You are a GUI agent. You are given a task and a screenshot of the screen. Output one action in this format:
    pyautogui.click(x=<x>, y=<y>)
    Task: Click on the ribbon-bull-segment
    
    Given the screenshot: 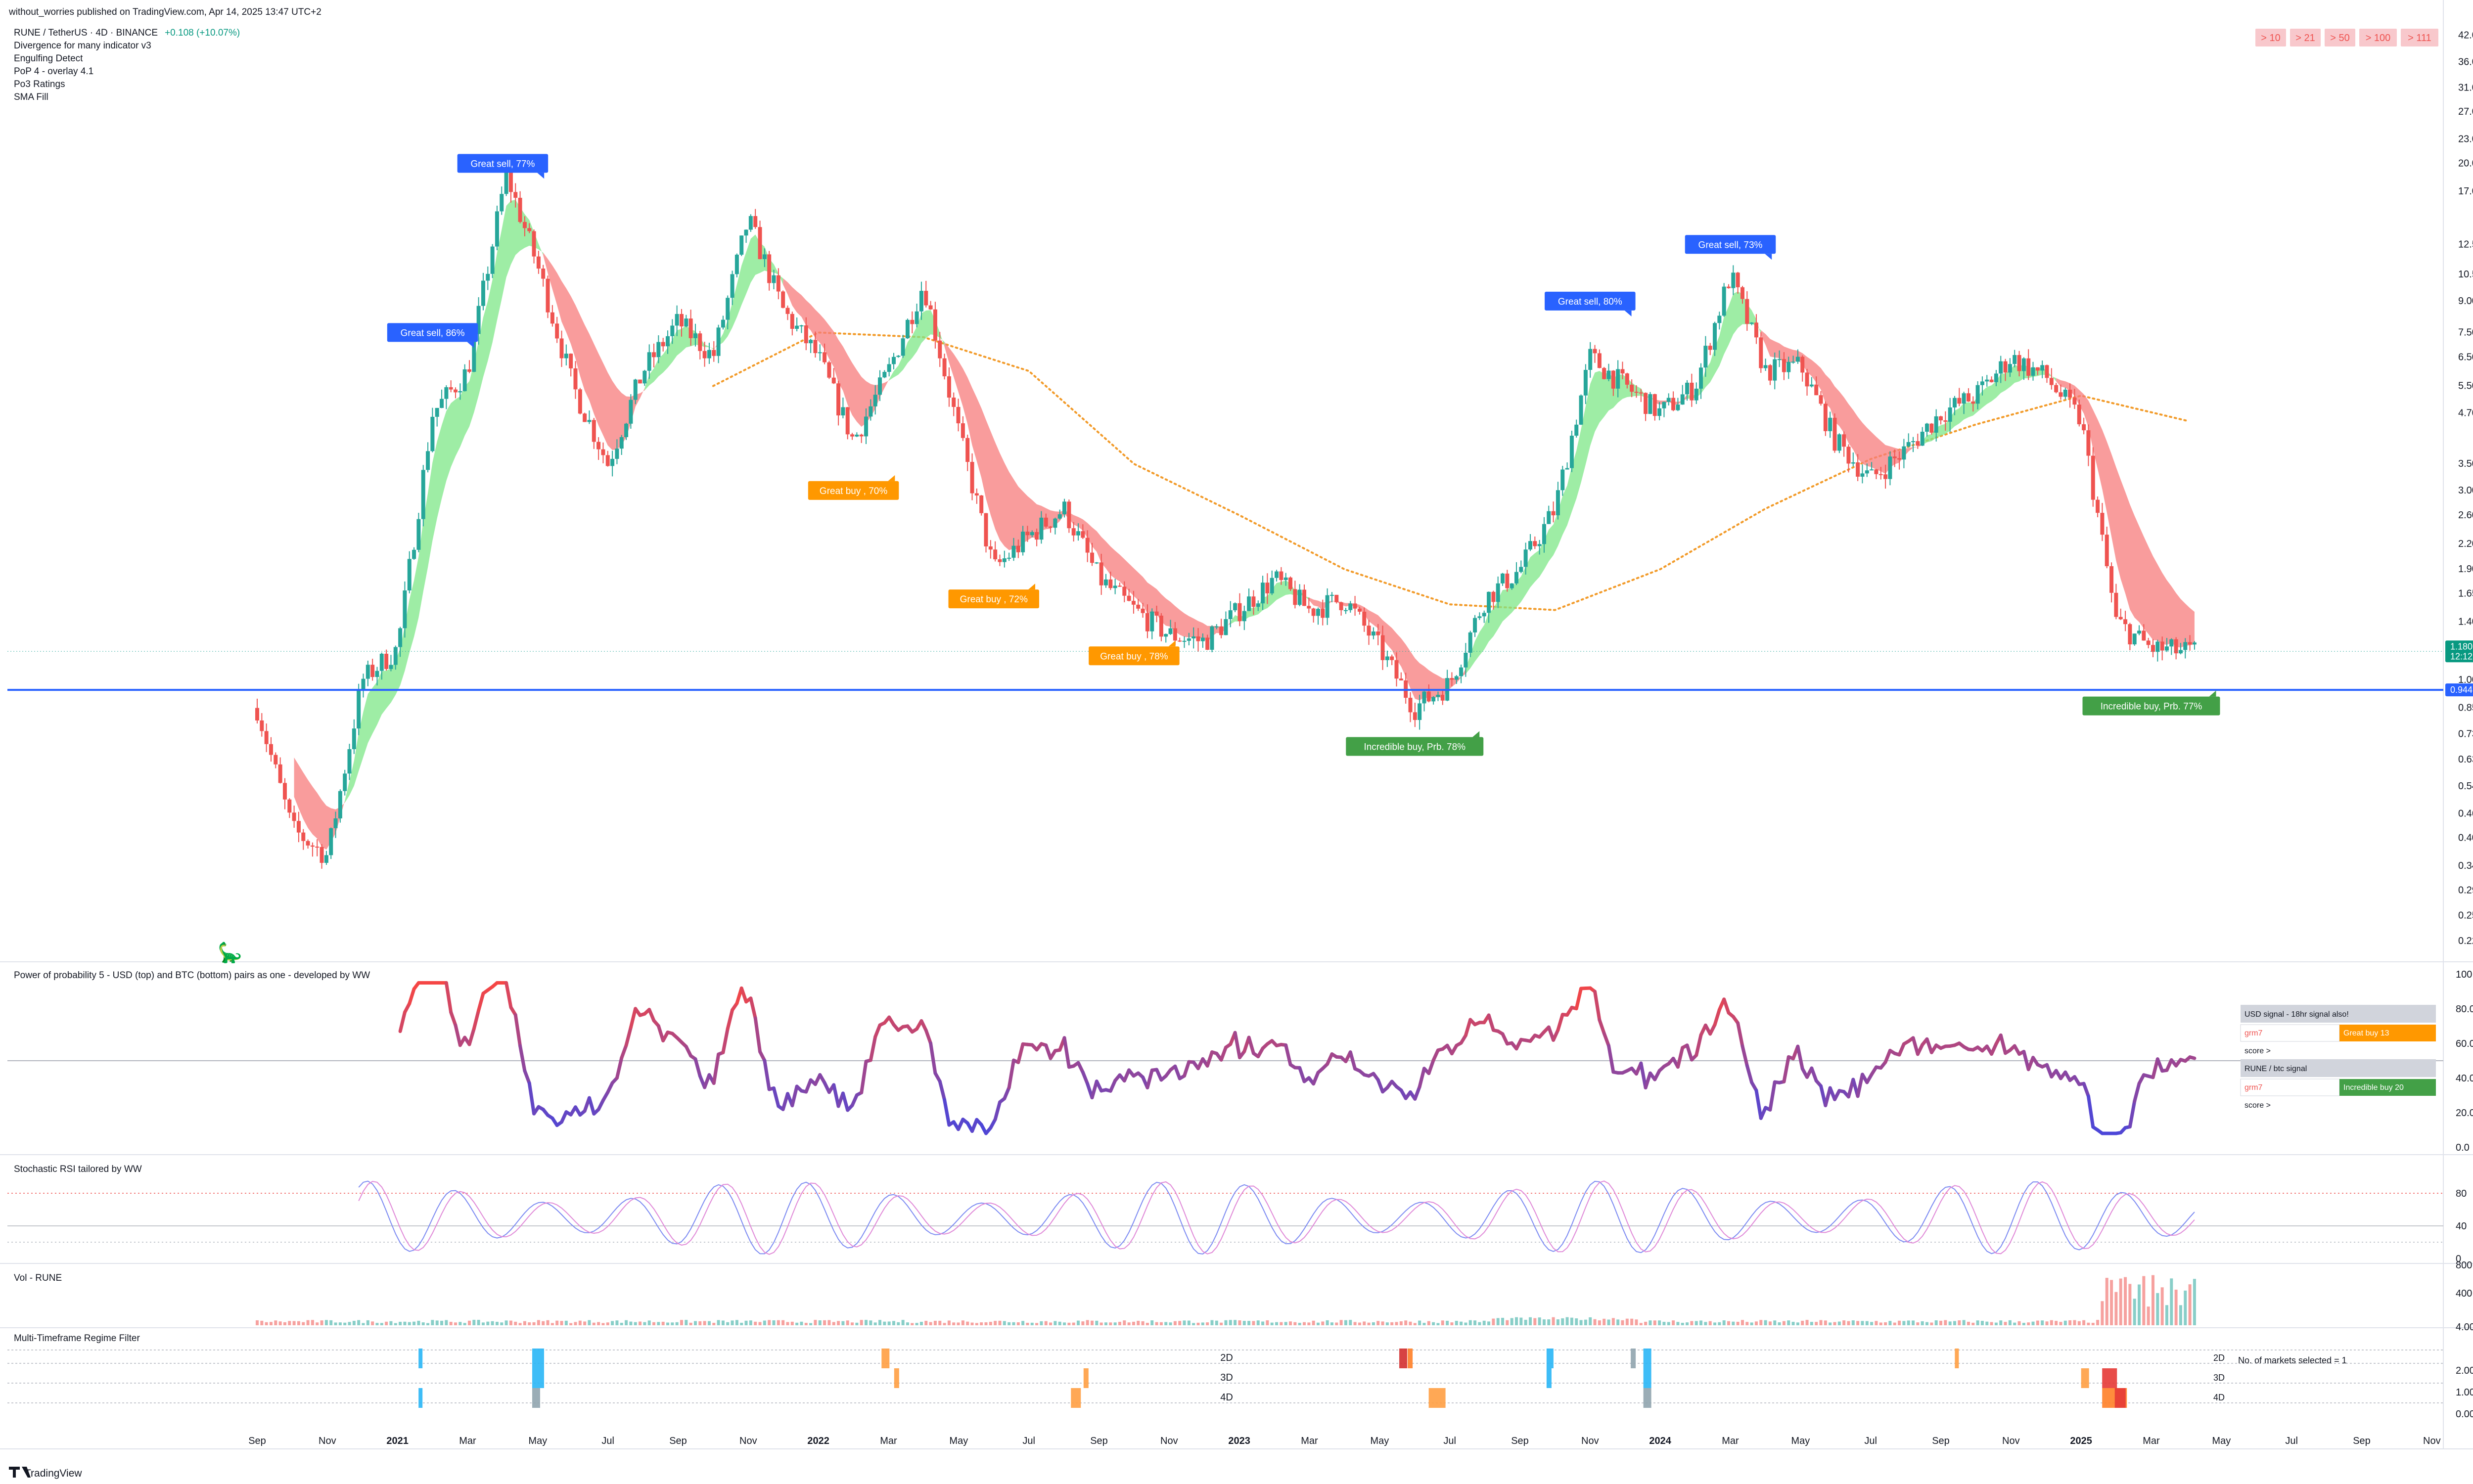 What is the action you would take?
    pyautogui.click(x=679, y=358)
    